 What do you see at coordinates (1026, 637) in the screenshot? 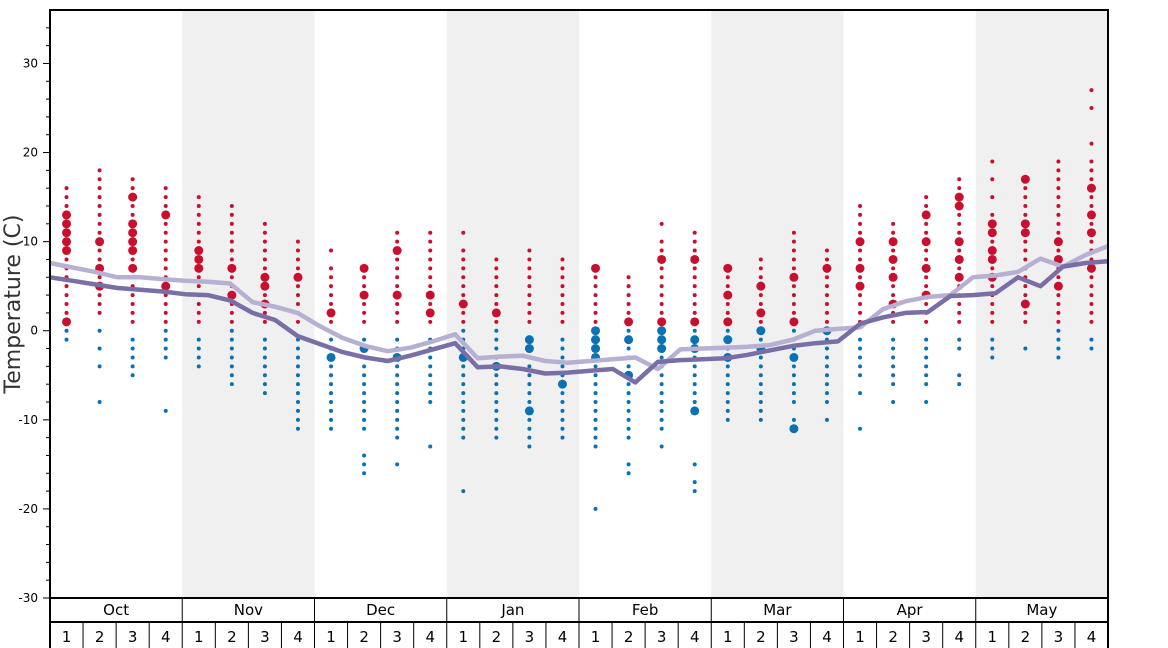
I see `week-label: 2` at bounding box center [1026, 637].